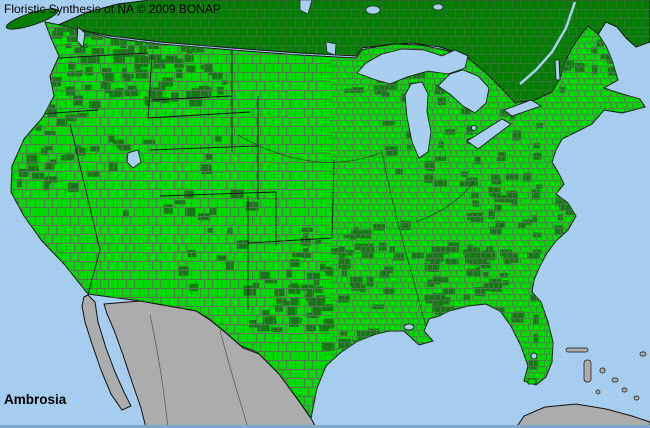 This screenshot has width=650, height=428. Describe the element at coordinates (106, 352) in the screenshot. I see `baja-peninsula` at that location.